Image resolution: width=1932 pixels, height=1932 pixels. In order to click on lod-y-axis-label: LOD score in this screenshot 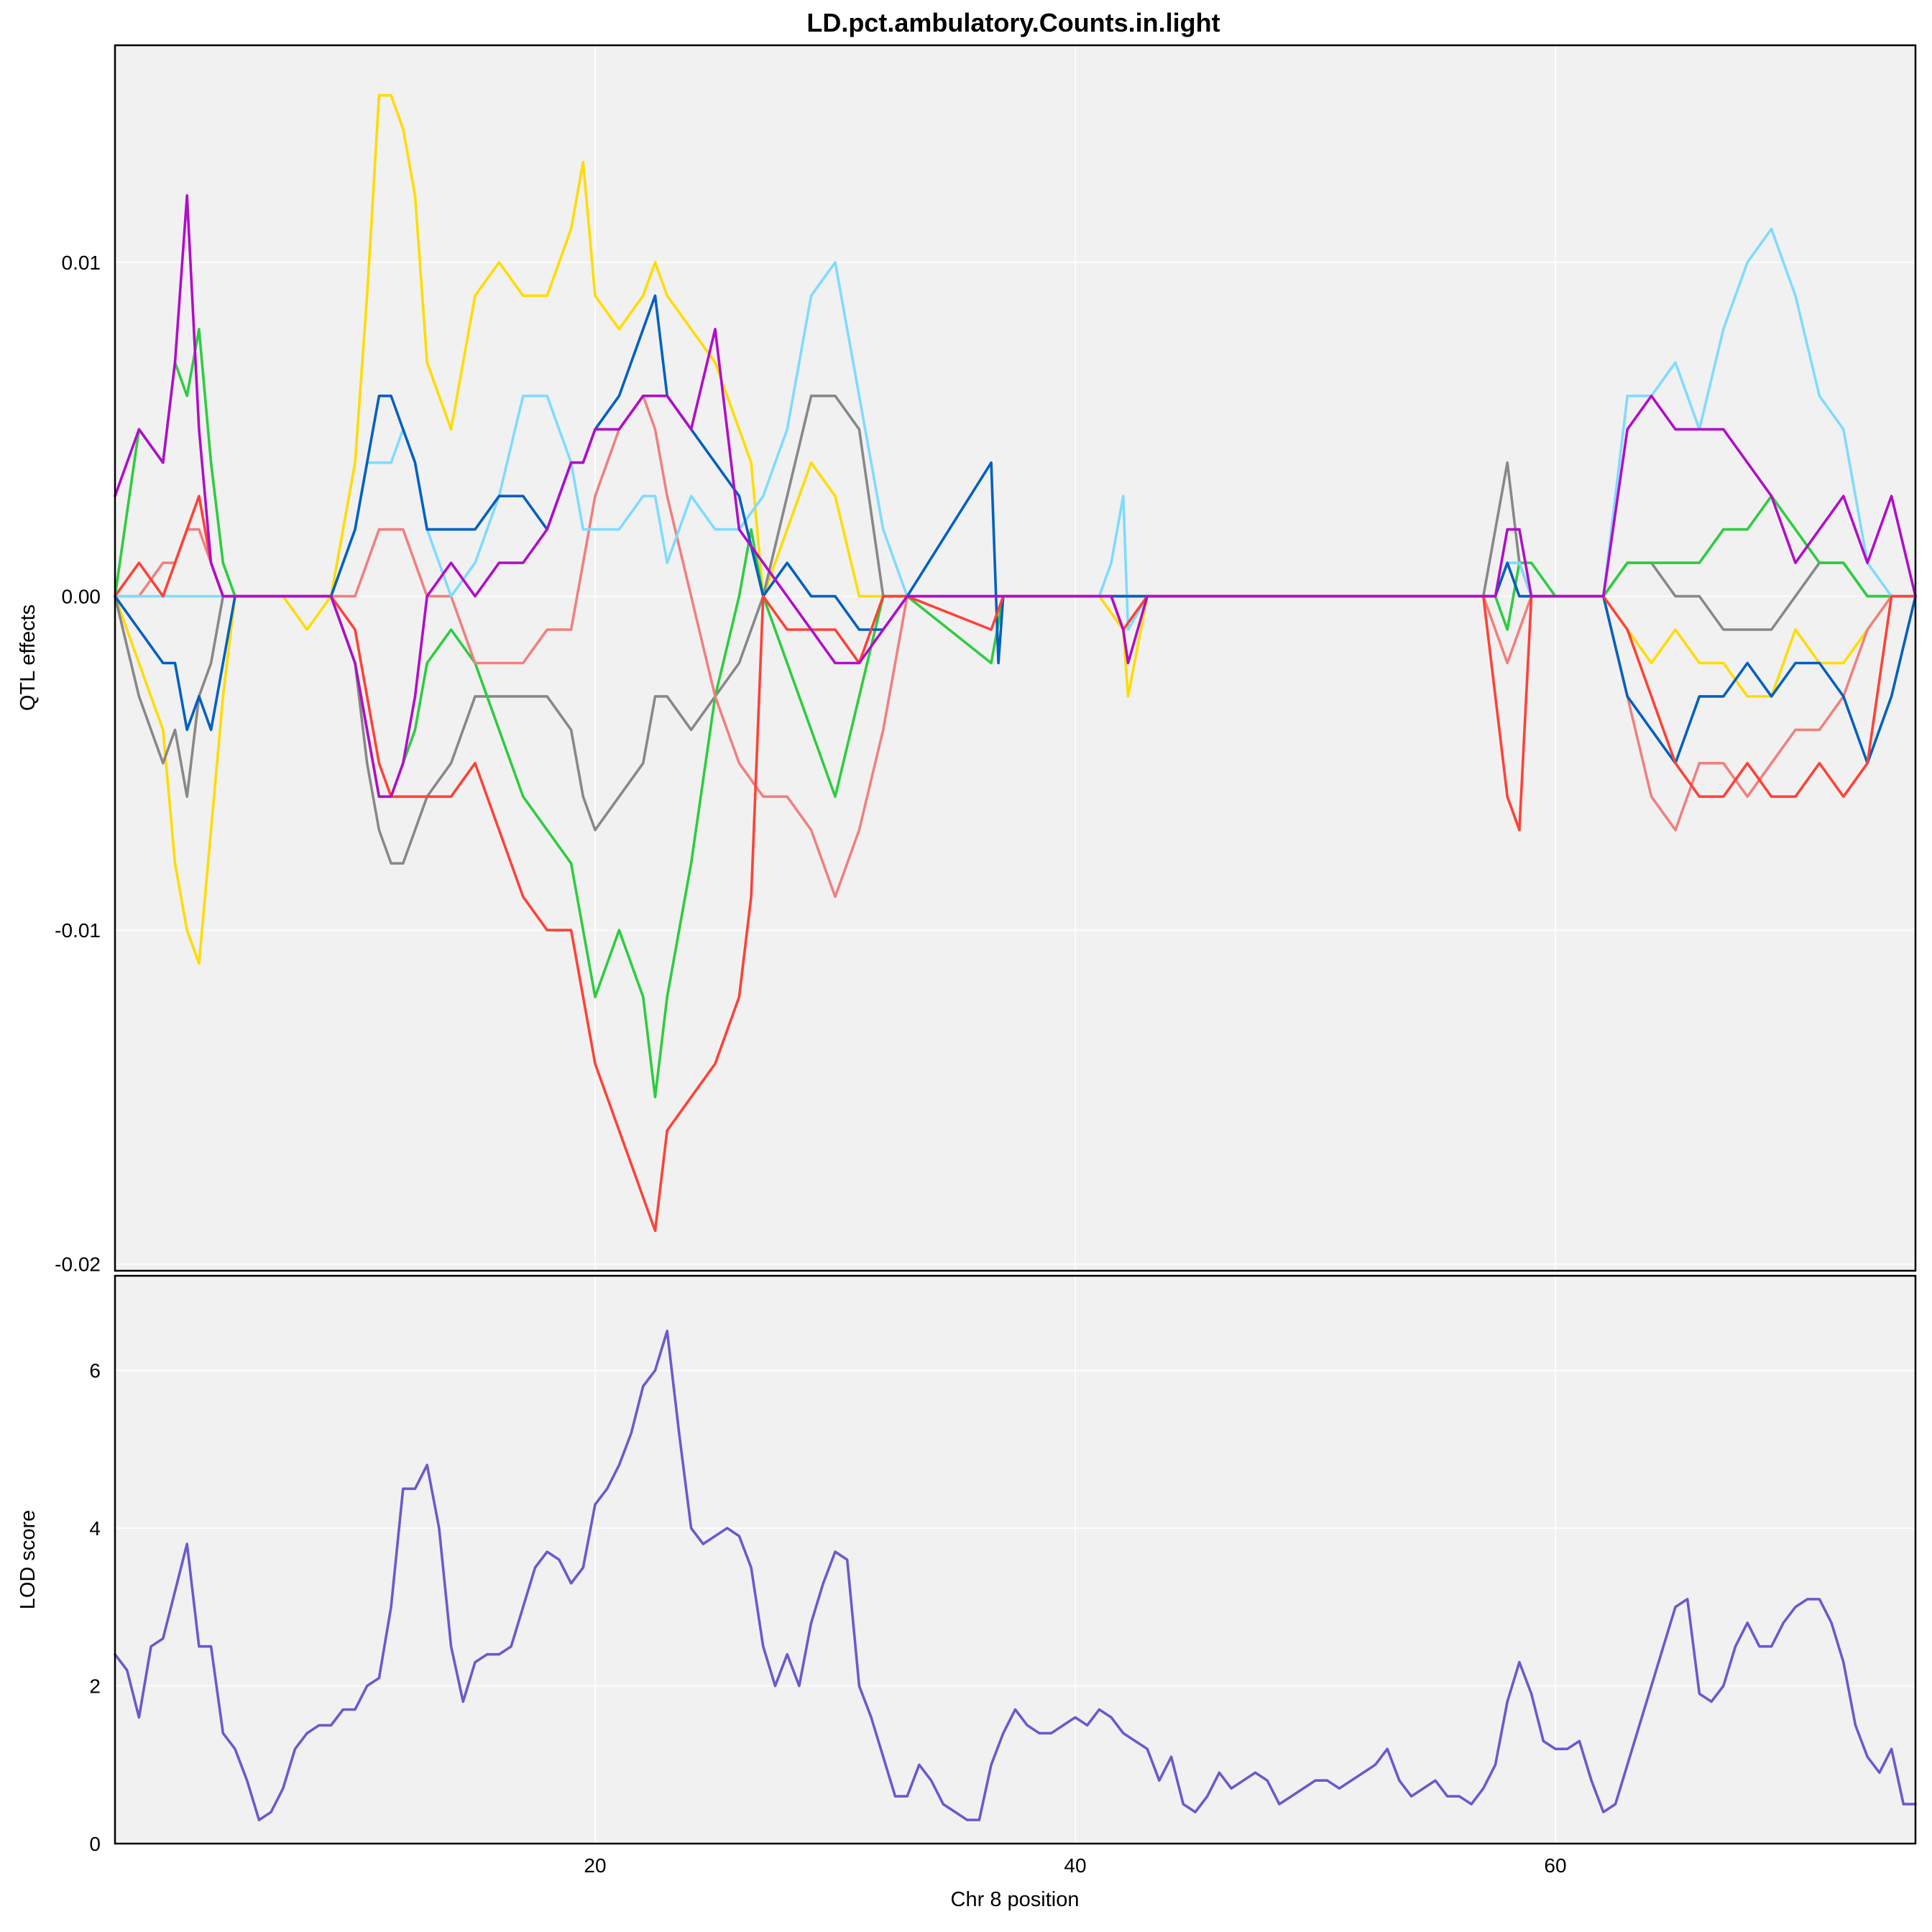, I will do `click(28, 1560)`.